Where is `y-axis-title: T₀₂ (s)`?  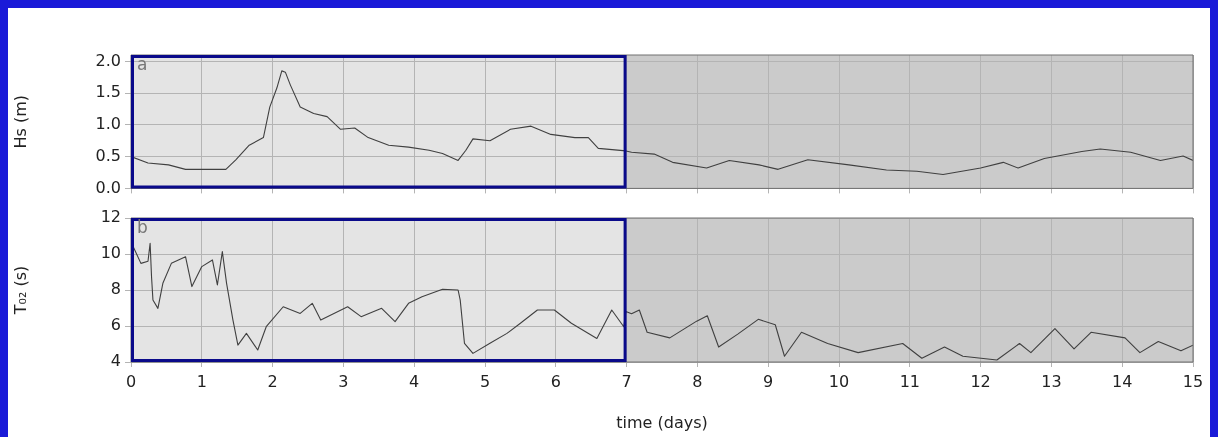
y-axis-title: T₀₂ (s) is located at coordinates (20, 290).